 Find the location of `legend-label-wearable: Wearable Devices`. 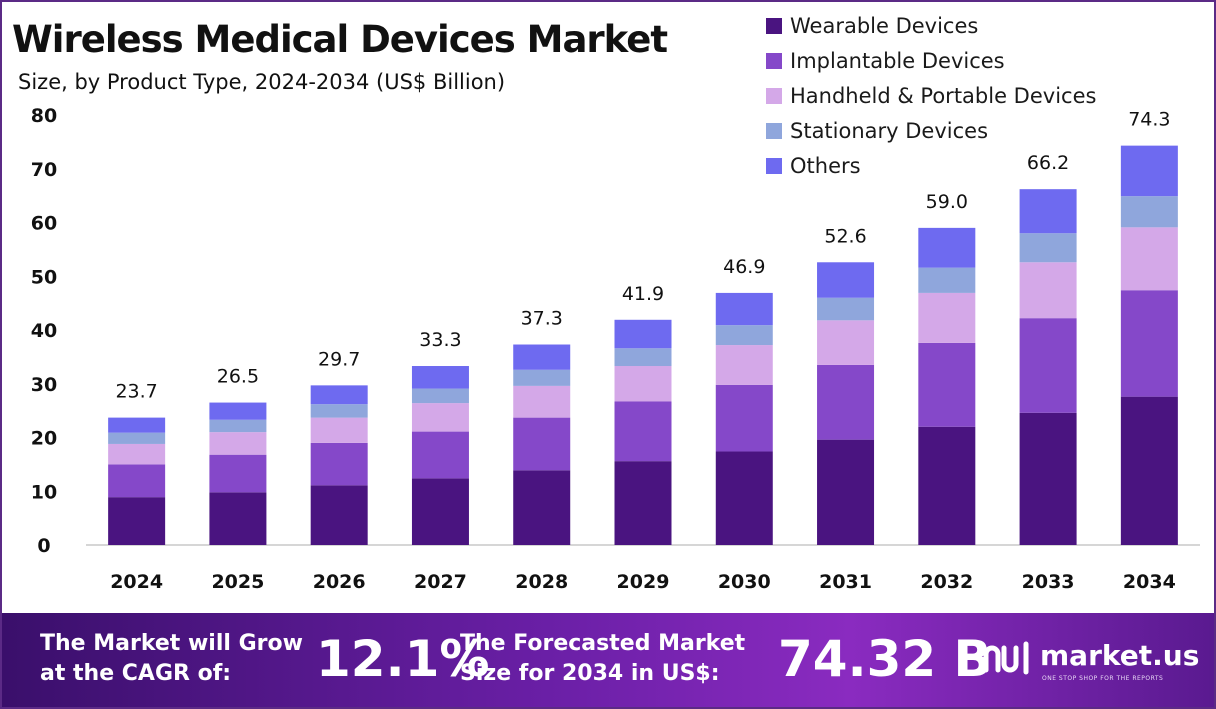

legend-label-wearable: Wearable Devices is located at coordinates (884, 25).